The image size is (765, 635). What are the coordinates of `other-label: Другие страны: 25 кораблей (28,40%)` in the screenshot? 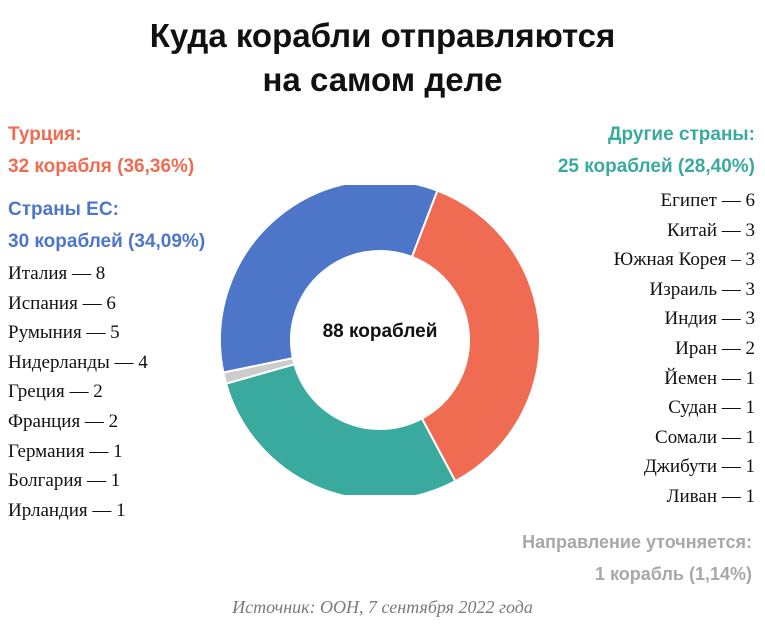 It's located at (656, 151).